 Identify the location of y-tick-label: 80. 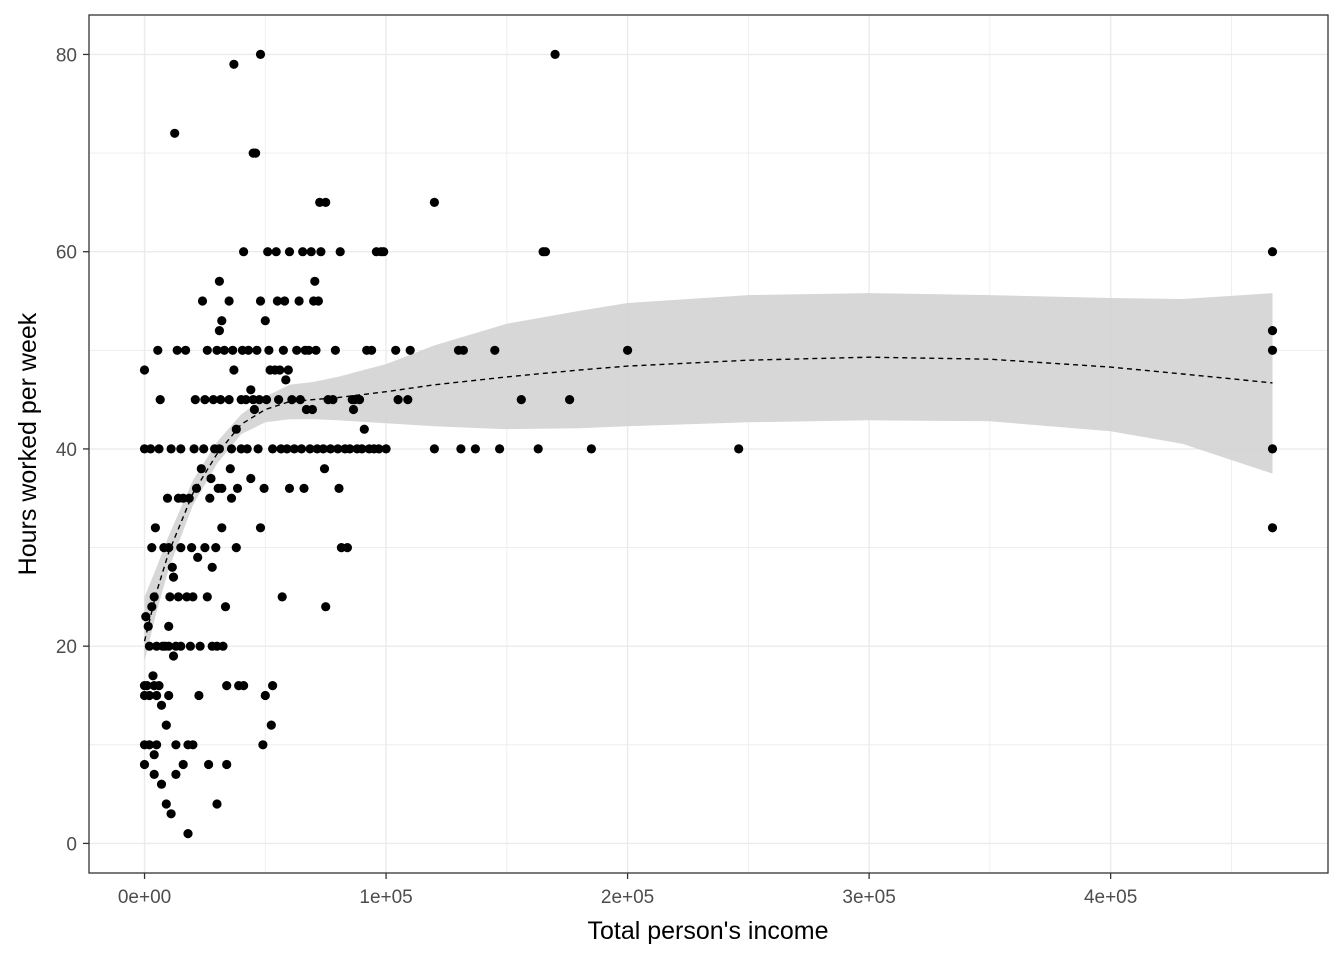
(66, 55).